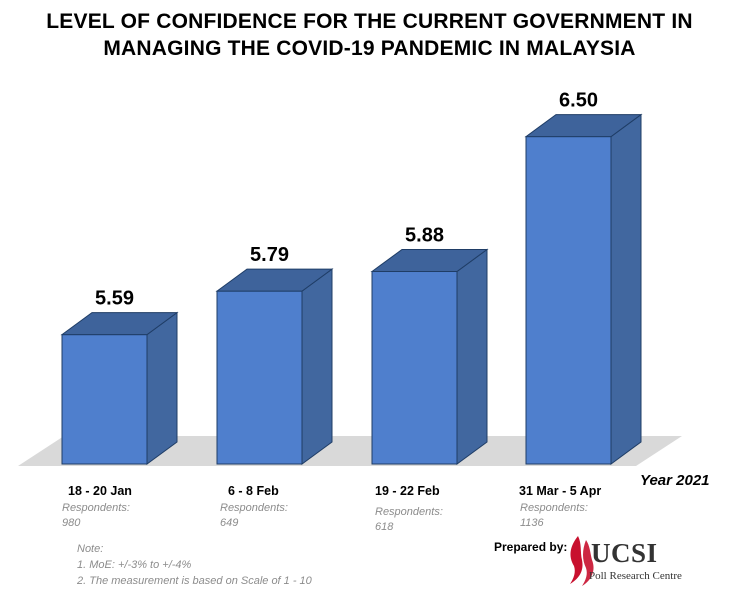 This screenshot has width=739, height=598. Describe the element at coordinates (407, 491) in the screenshot. I see `category-label-3: 19 - 22 Feb` at that location.